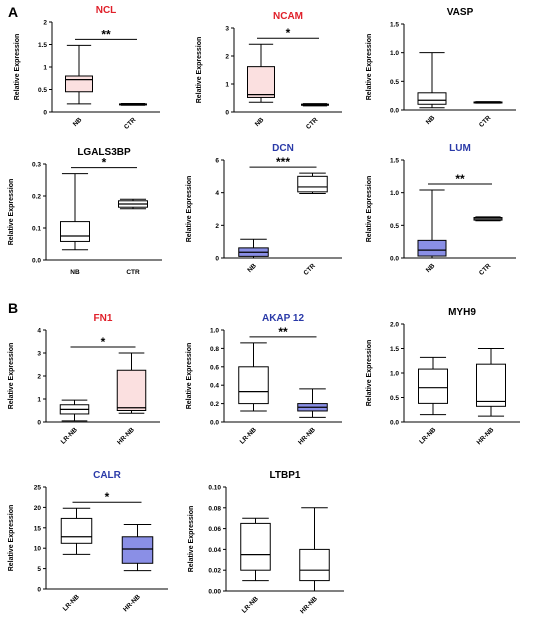  I want to click on chart-ncl: NCL 0 0.5 1 1.5 2 Relative Expression NB CTR **, so click(87, 68).